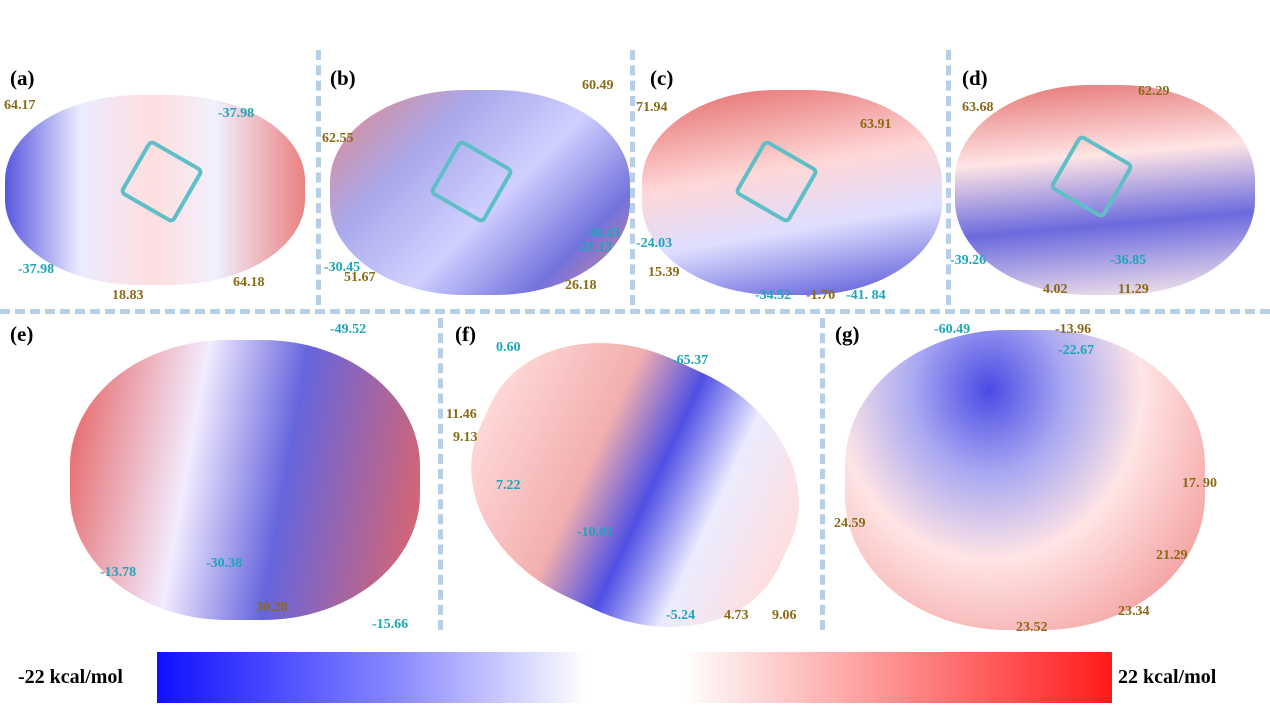 The height and width of the screenshot is (714, 1270). Describe the element at coordinates (22, 334) in the screenshot. I see `panel-label-e: (e)` at that location.